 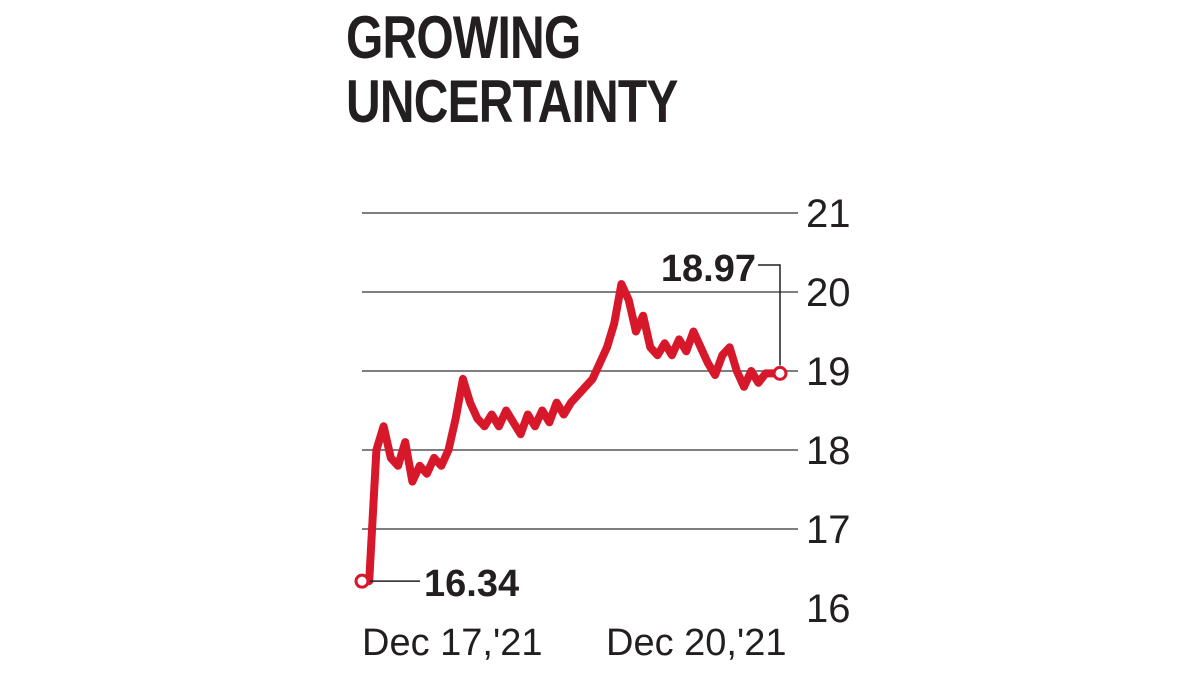 What do you see at coordinates (828, 451) in the screenshot?
I see `y-tick-label-18: 18` at bounding box center [828, 451].